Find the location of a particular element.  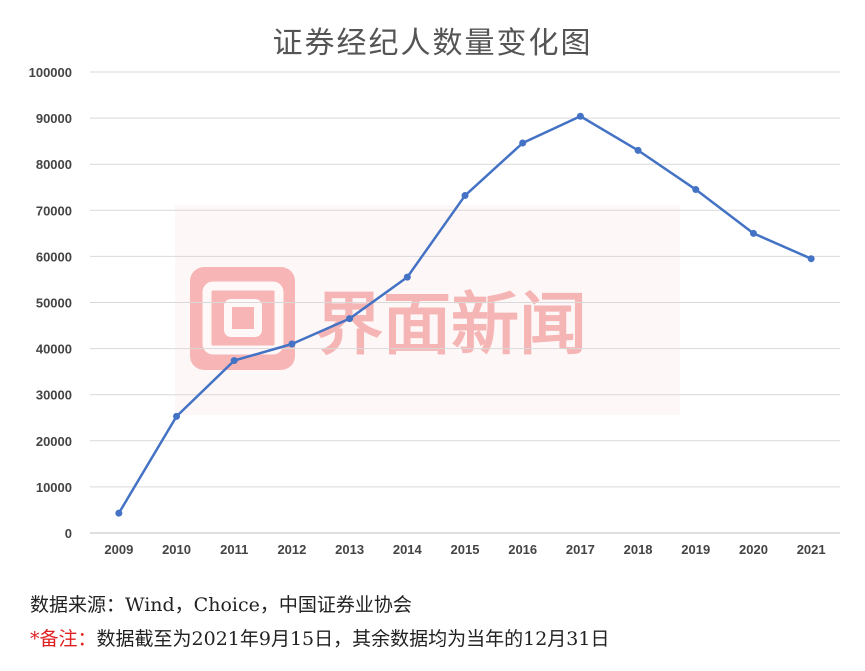

x-tick-label: 2017 is located at coordinates (580, 549).